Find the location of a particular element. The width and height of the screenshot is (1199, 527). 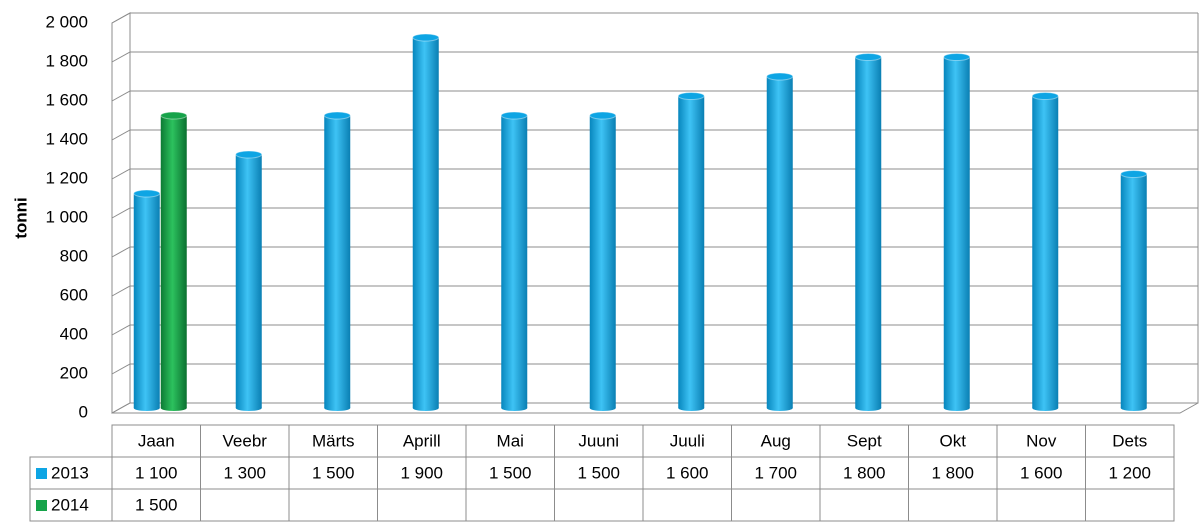

y-tick-label: 1 600 is located at coordinates (66, 99).